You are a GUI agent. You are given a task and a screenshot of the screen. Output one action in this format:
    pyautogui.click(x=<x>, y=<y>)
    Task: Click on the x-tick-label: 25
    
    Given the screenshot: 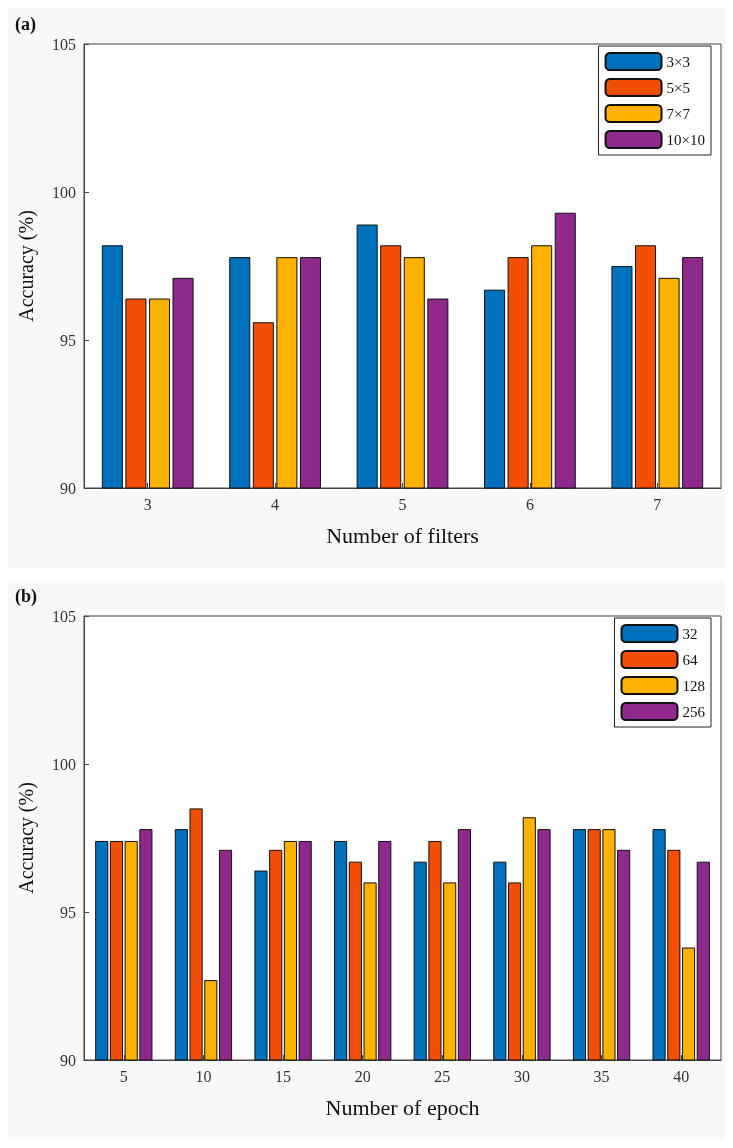 What is the action you would take?
    pyautogui.click(x=442, y=1076)
    